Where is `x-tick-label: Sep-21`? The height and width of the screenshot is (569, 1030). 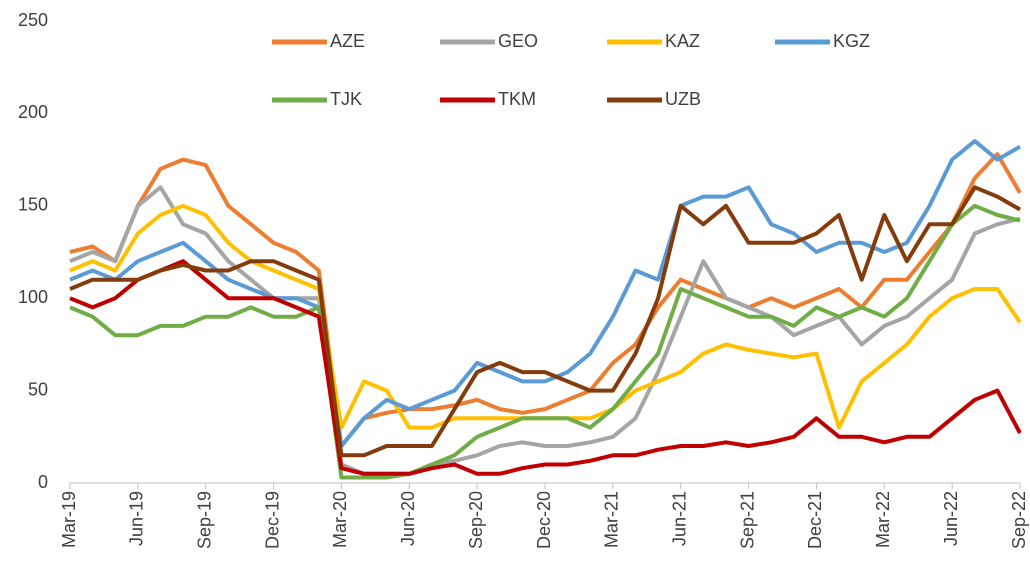
x-tick-label: Sep-21 is located at coordinates (747, 520).